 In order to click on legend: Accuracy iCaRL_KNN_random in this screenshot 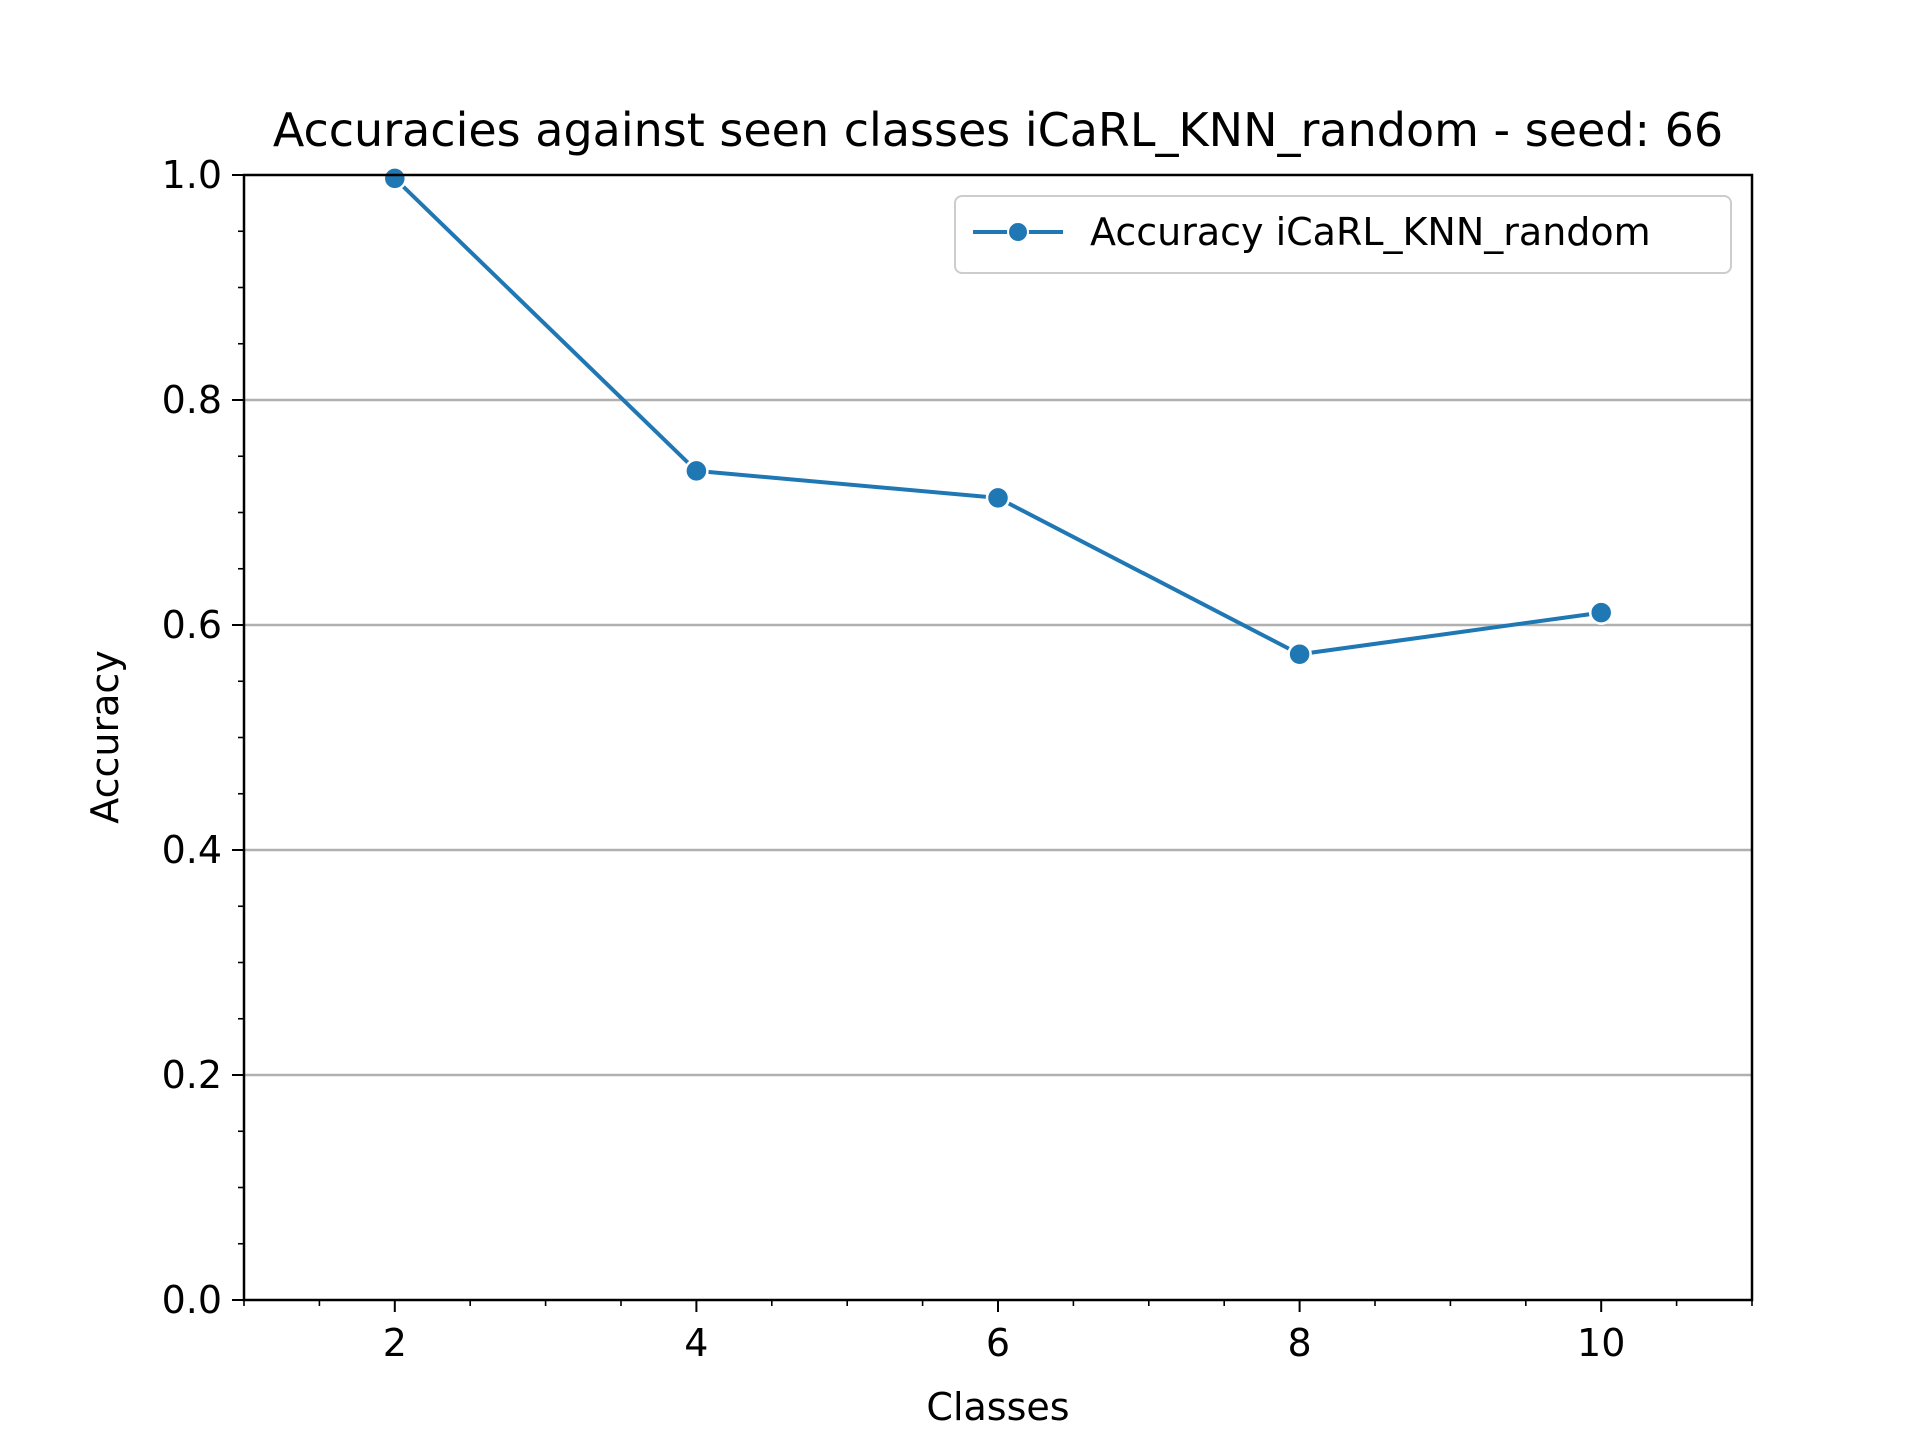, I will do `click(1343, 234)`.